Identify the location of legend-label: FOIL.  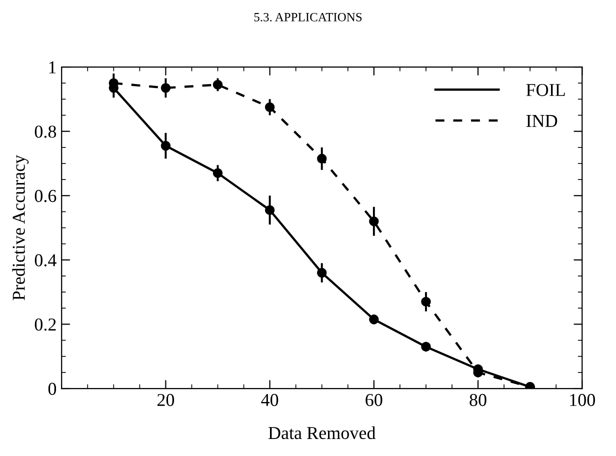
(545, 90).